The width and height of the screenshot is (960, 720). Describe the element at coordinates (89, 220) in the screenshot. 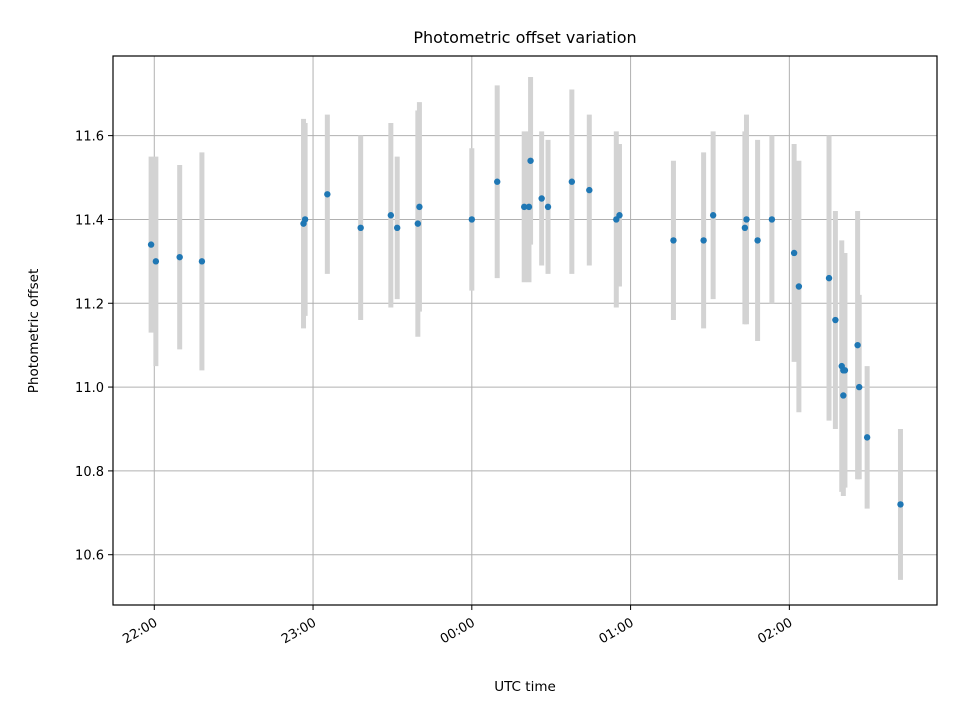

I see `y-tick-label: 11.4` at that location.